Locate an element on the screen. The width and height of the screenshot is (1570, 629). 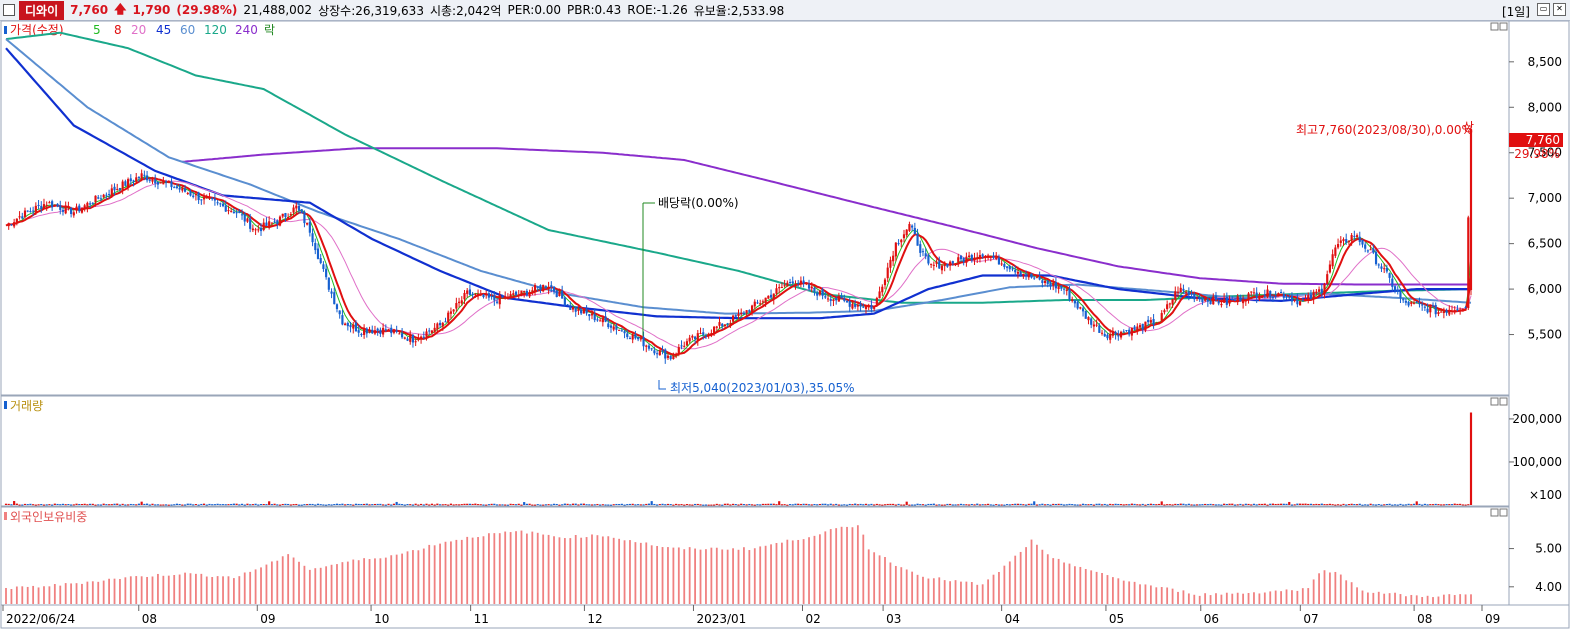
stock-name: 디와이 is located at coordinates (42, 10).